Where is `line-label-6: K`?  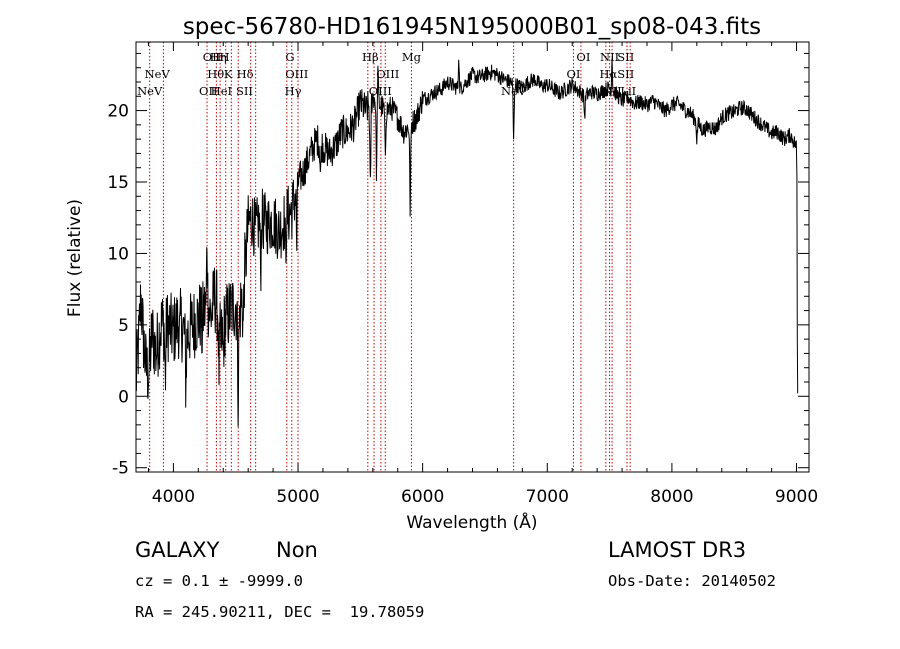
line-label-6: K is located at coordinates (228, 74).